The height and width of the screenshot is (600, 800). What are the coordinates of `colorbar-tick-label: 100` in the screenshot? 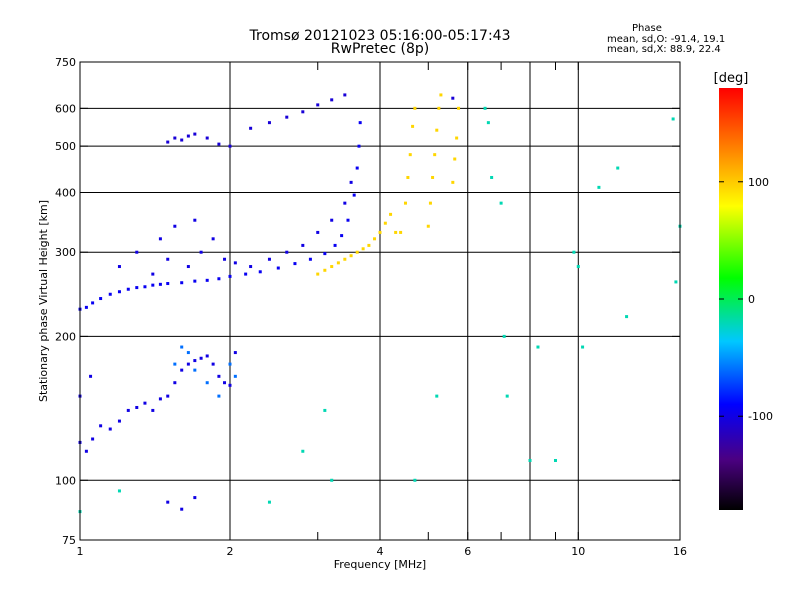 It's located at (758, 182).